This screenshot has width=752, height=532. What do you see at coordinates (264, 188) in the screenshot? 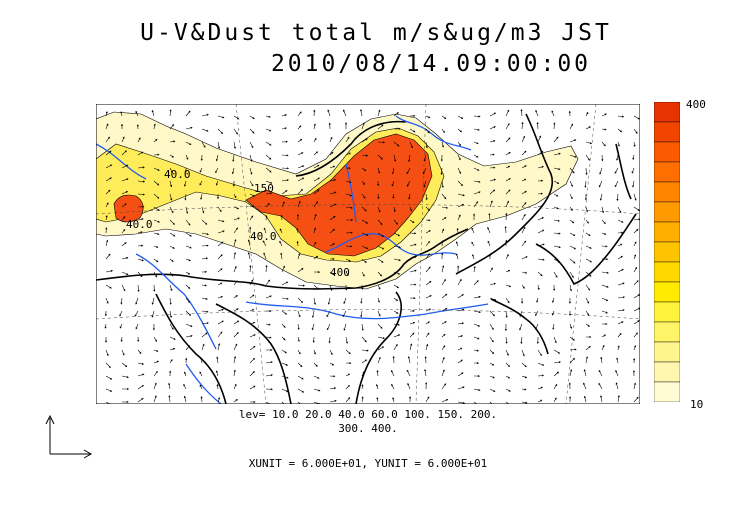
I see `contour-label: 150` at bounding box center [264, 188].